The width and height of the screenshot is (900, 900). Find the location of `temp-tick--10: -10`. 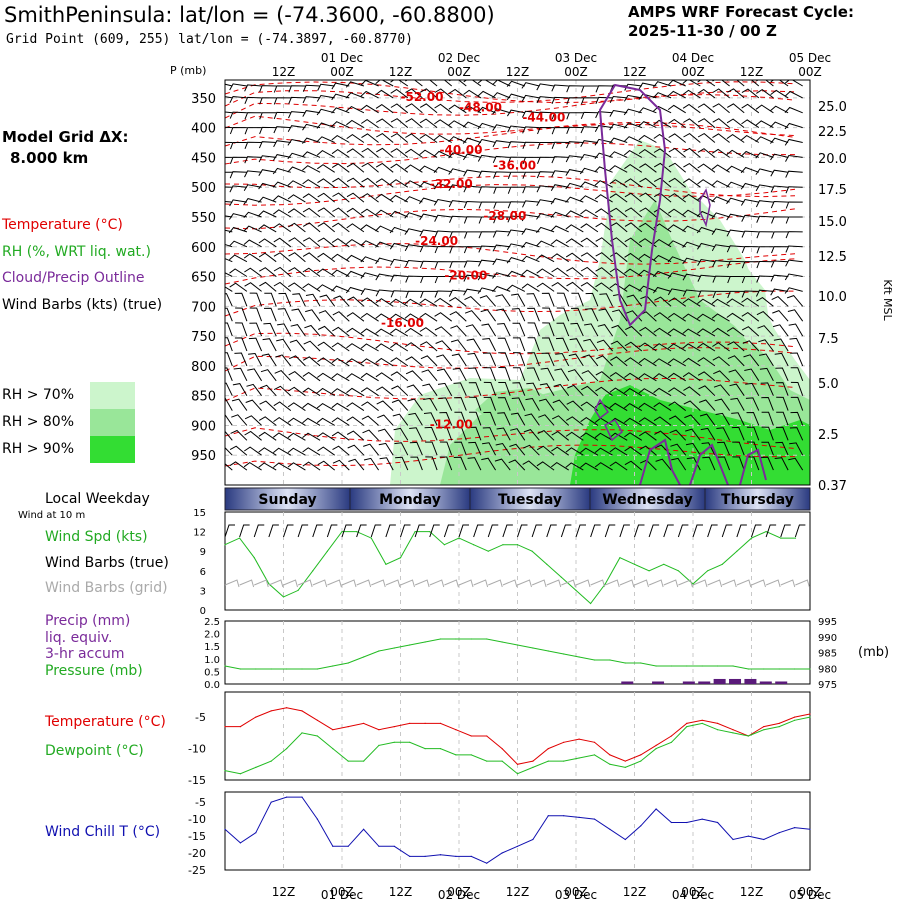

temp-tick--10: -10 is located at coordinates (197, 749).